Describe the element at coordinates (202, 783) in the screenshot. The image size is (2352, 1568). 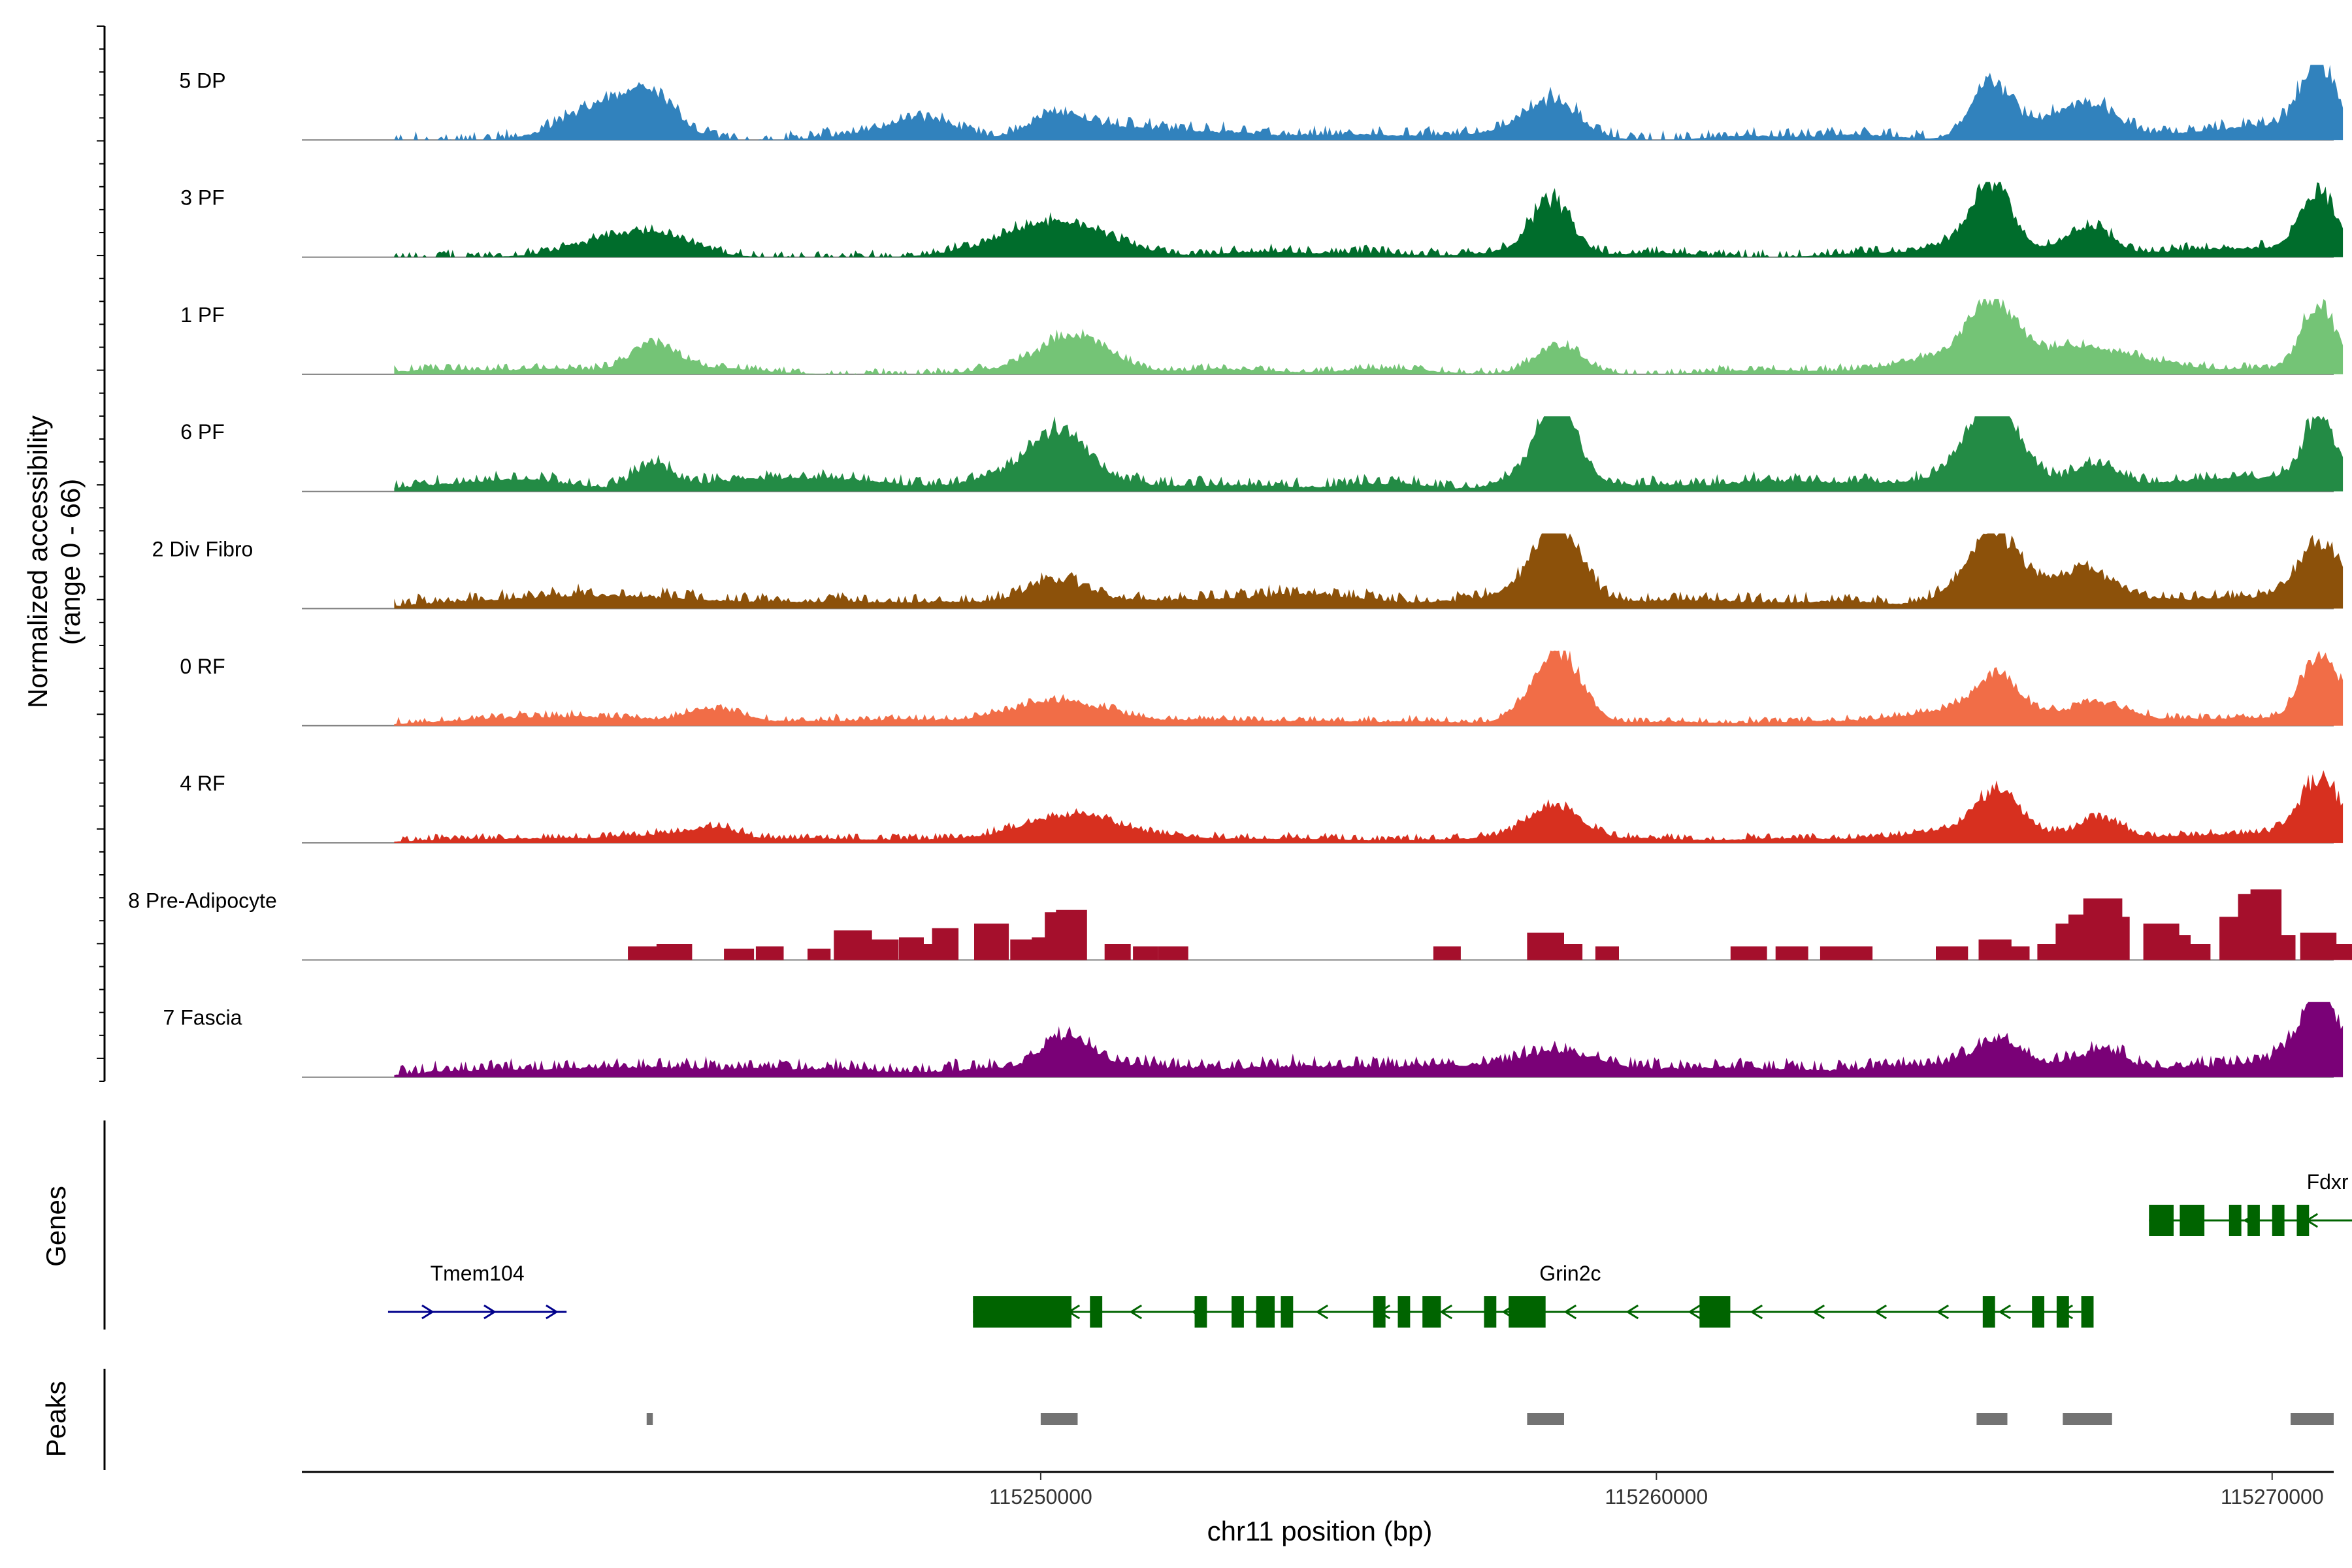
I see `track-label: 4 RF` at that location.